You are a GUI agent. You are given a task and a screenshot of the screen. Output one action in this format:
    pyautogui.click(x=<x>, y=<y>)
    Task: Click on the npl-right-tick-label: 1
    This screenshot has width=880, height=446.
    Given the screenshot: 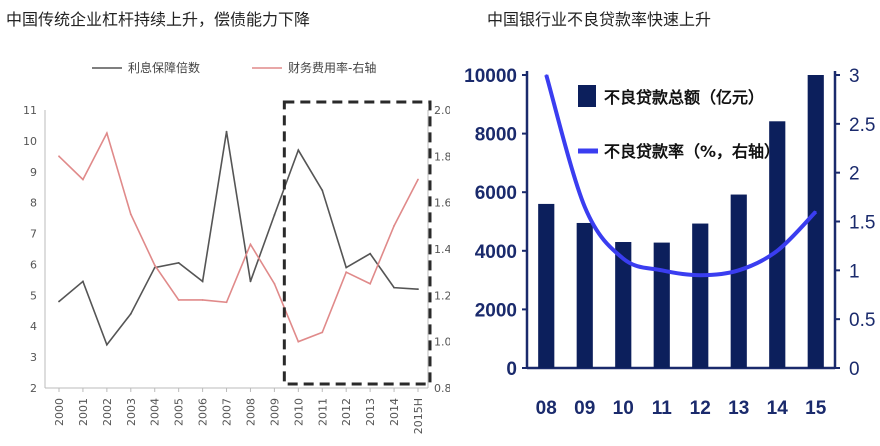 What is the action you would take?
    pyautogui.click(x=854, y=271)
    